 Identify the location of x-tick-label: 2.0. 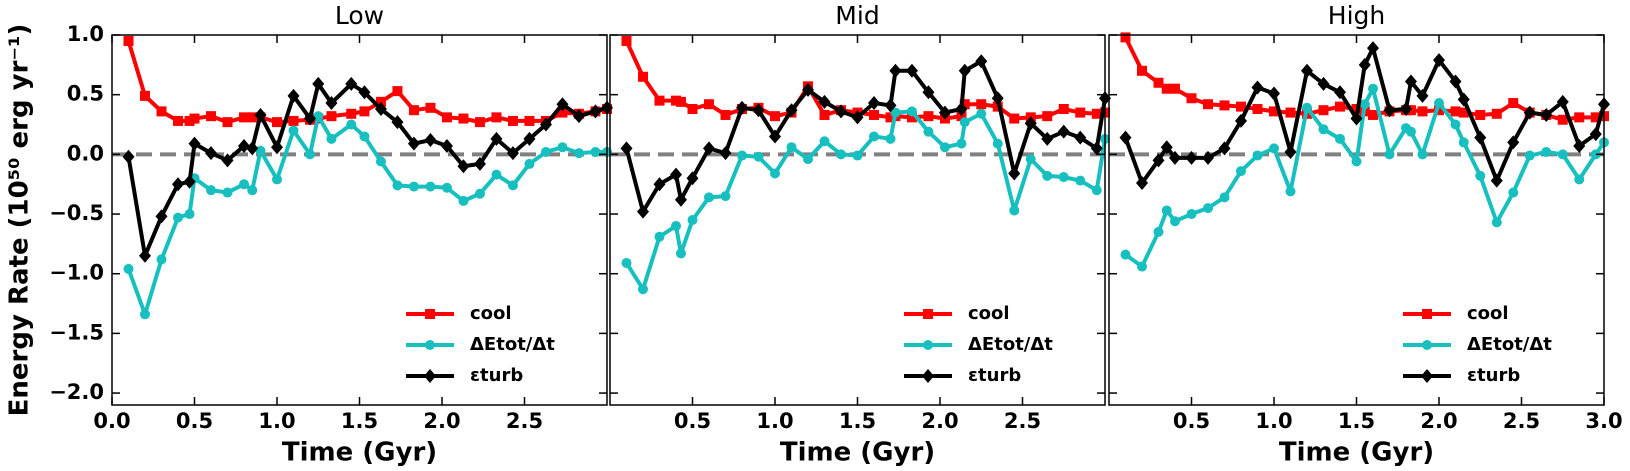
(1438, 421).